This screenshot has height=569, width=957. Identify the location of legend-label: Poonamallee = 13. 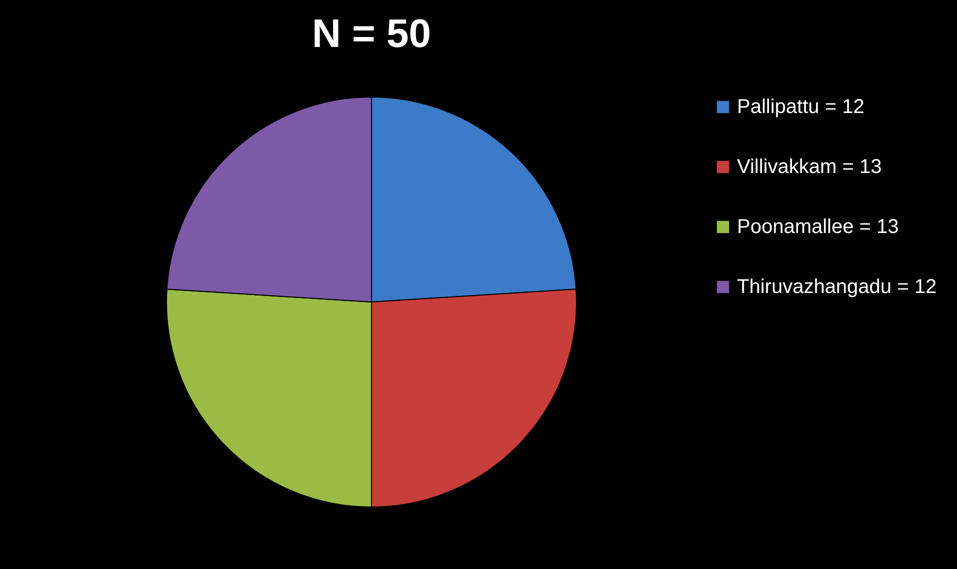
(818, 227).